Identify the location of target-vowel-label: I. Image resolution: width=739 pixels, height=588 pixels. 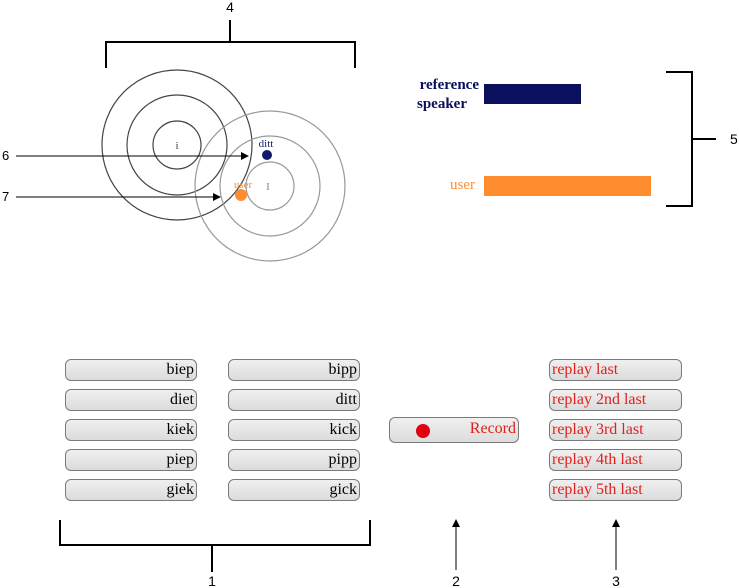
(268, 187).